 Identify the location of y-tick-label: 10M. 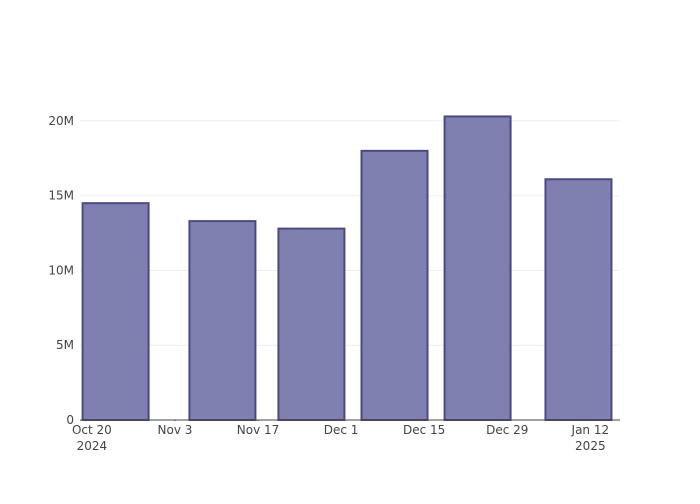
(61, 270).